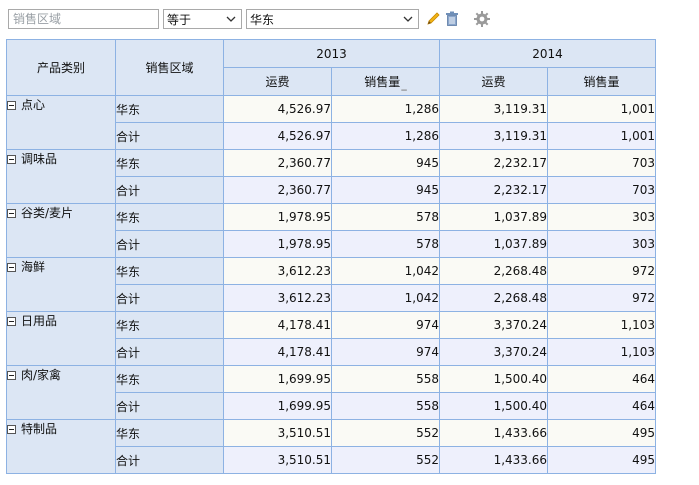 This screenshot has height=485, width=699. I want to click on category-cell: 日用品, so click(61, 338).